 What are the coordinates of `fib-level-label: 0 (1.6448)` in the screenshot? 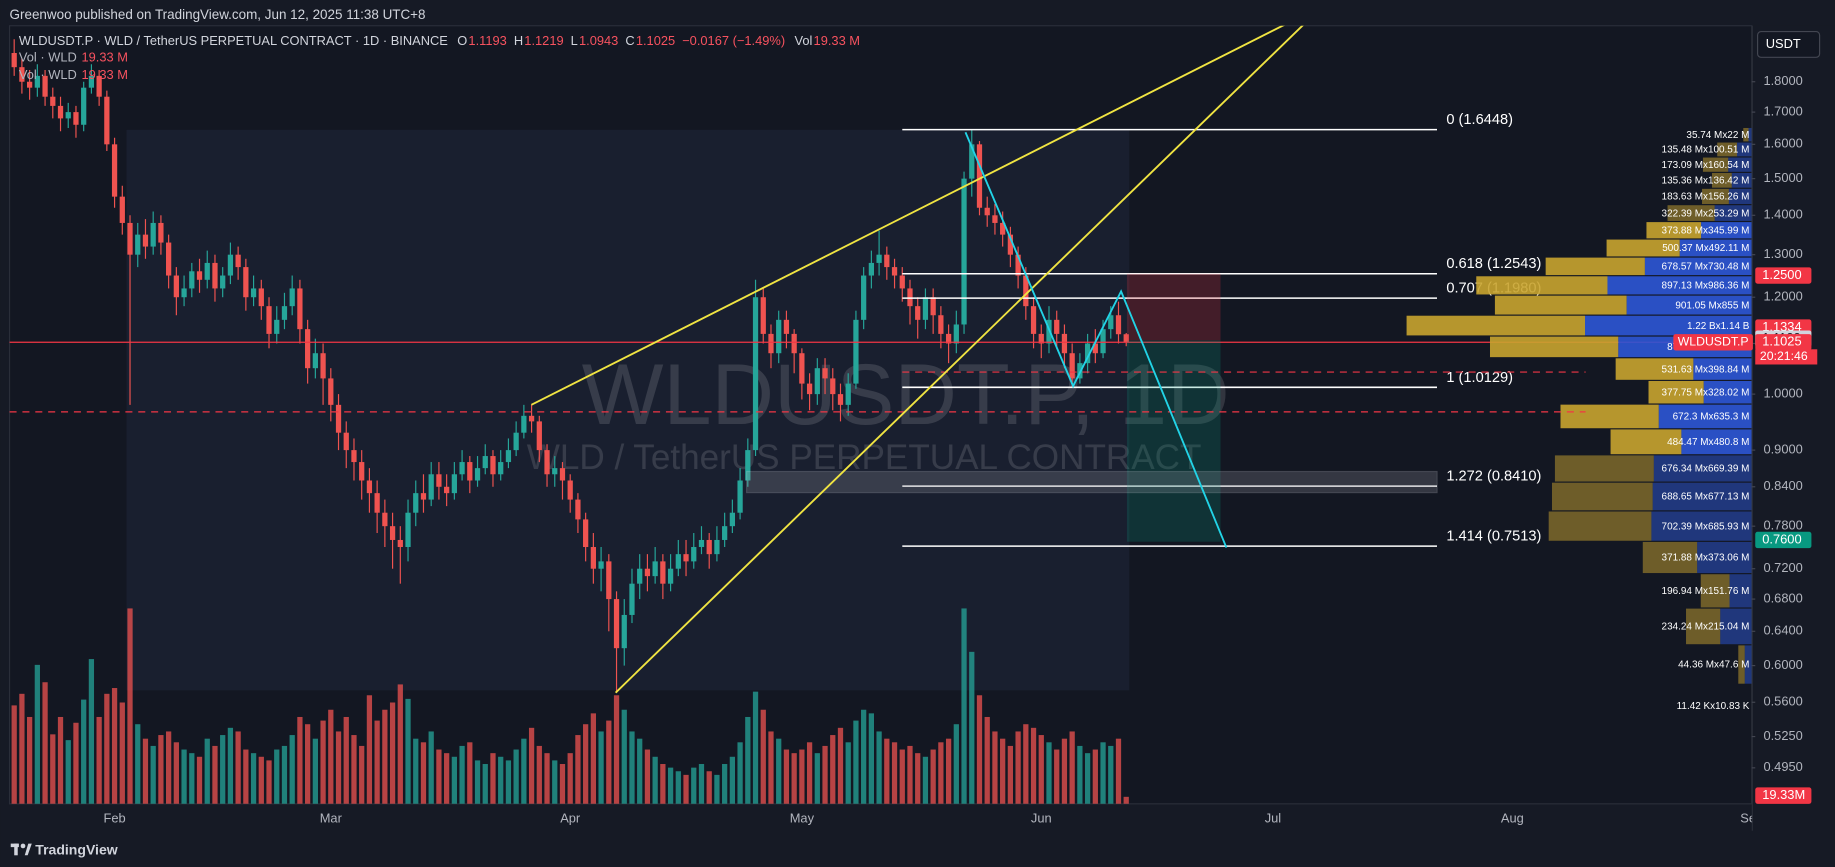 It's located at (1479, 120).